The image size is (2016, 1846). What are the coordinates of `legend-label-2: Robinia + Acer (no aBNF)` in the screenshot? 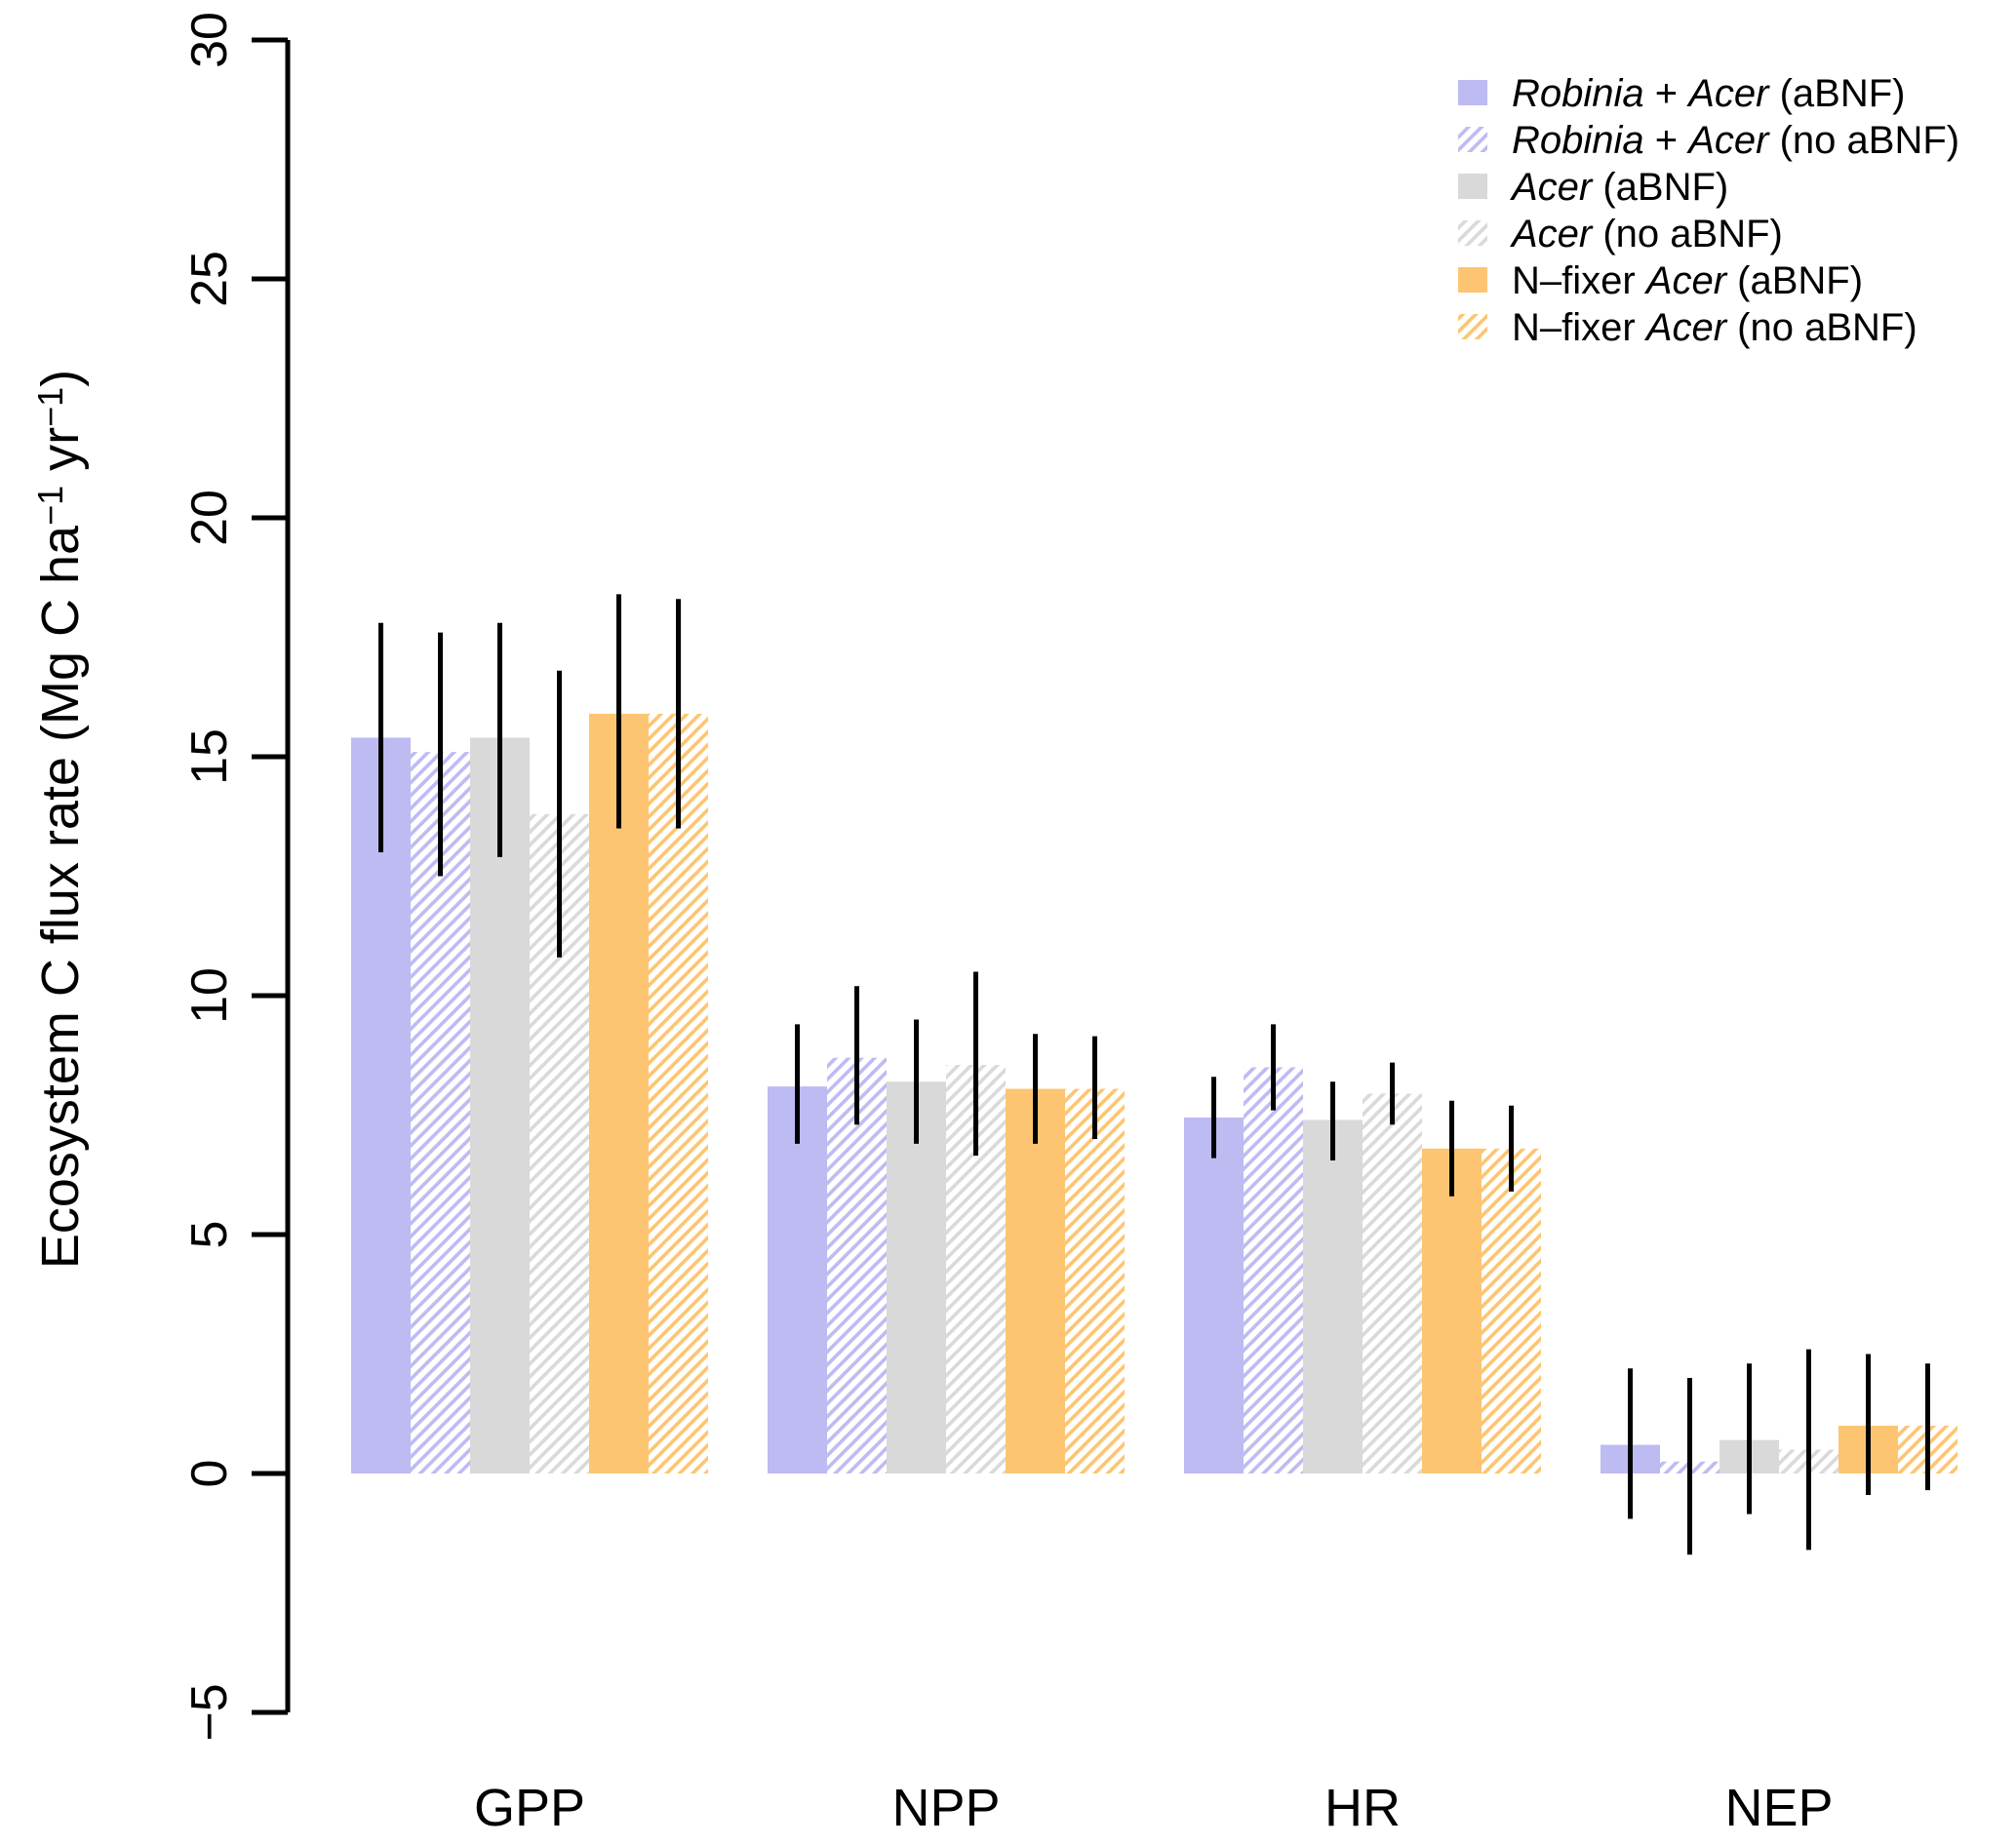 It's located at (1735, 140).